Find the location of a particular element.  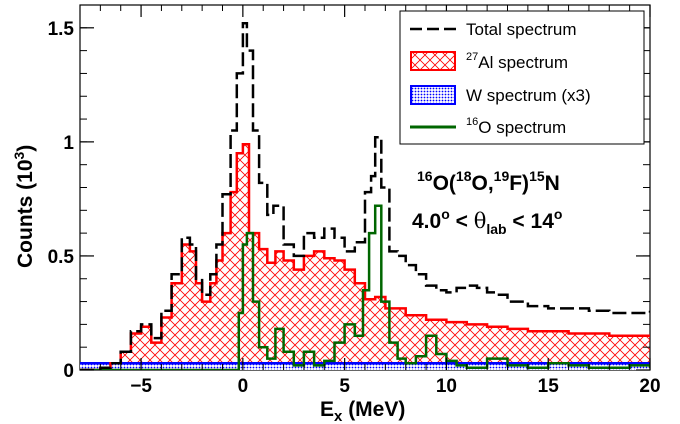

angle-deg1: o is located at coordinates (445, 214).